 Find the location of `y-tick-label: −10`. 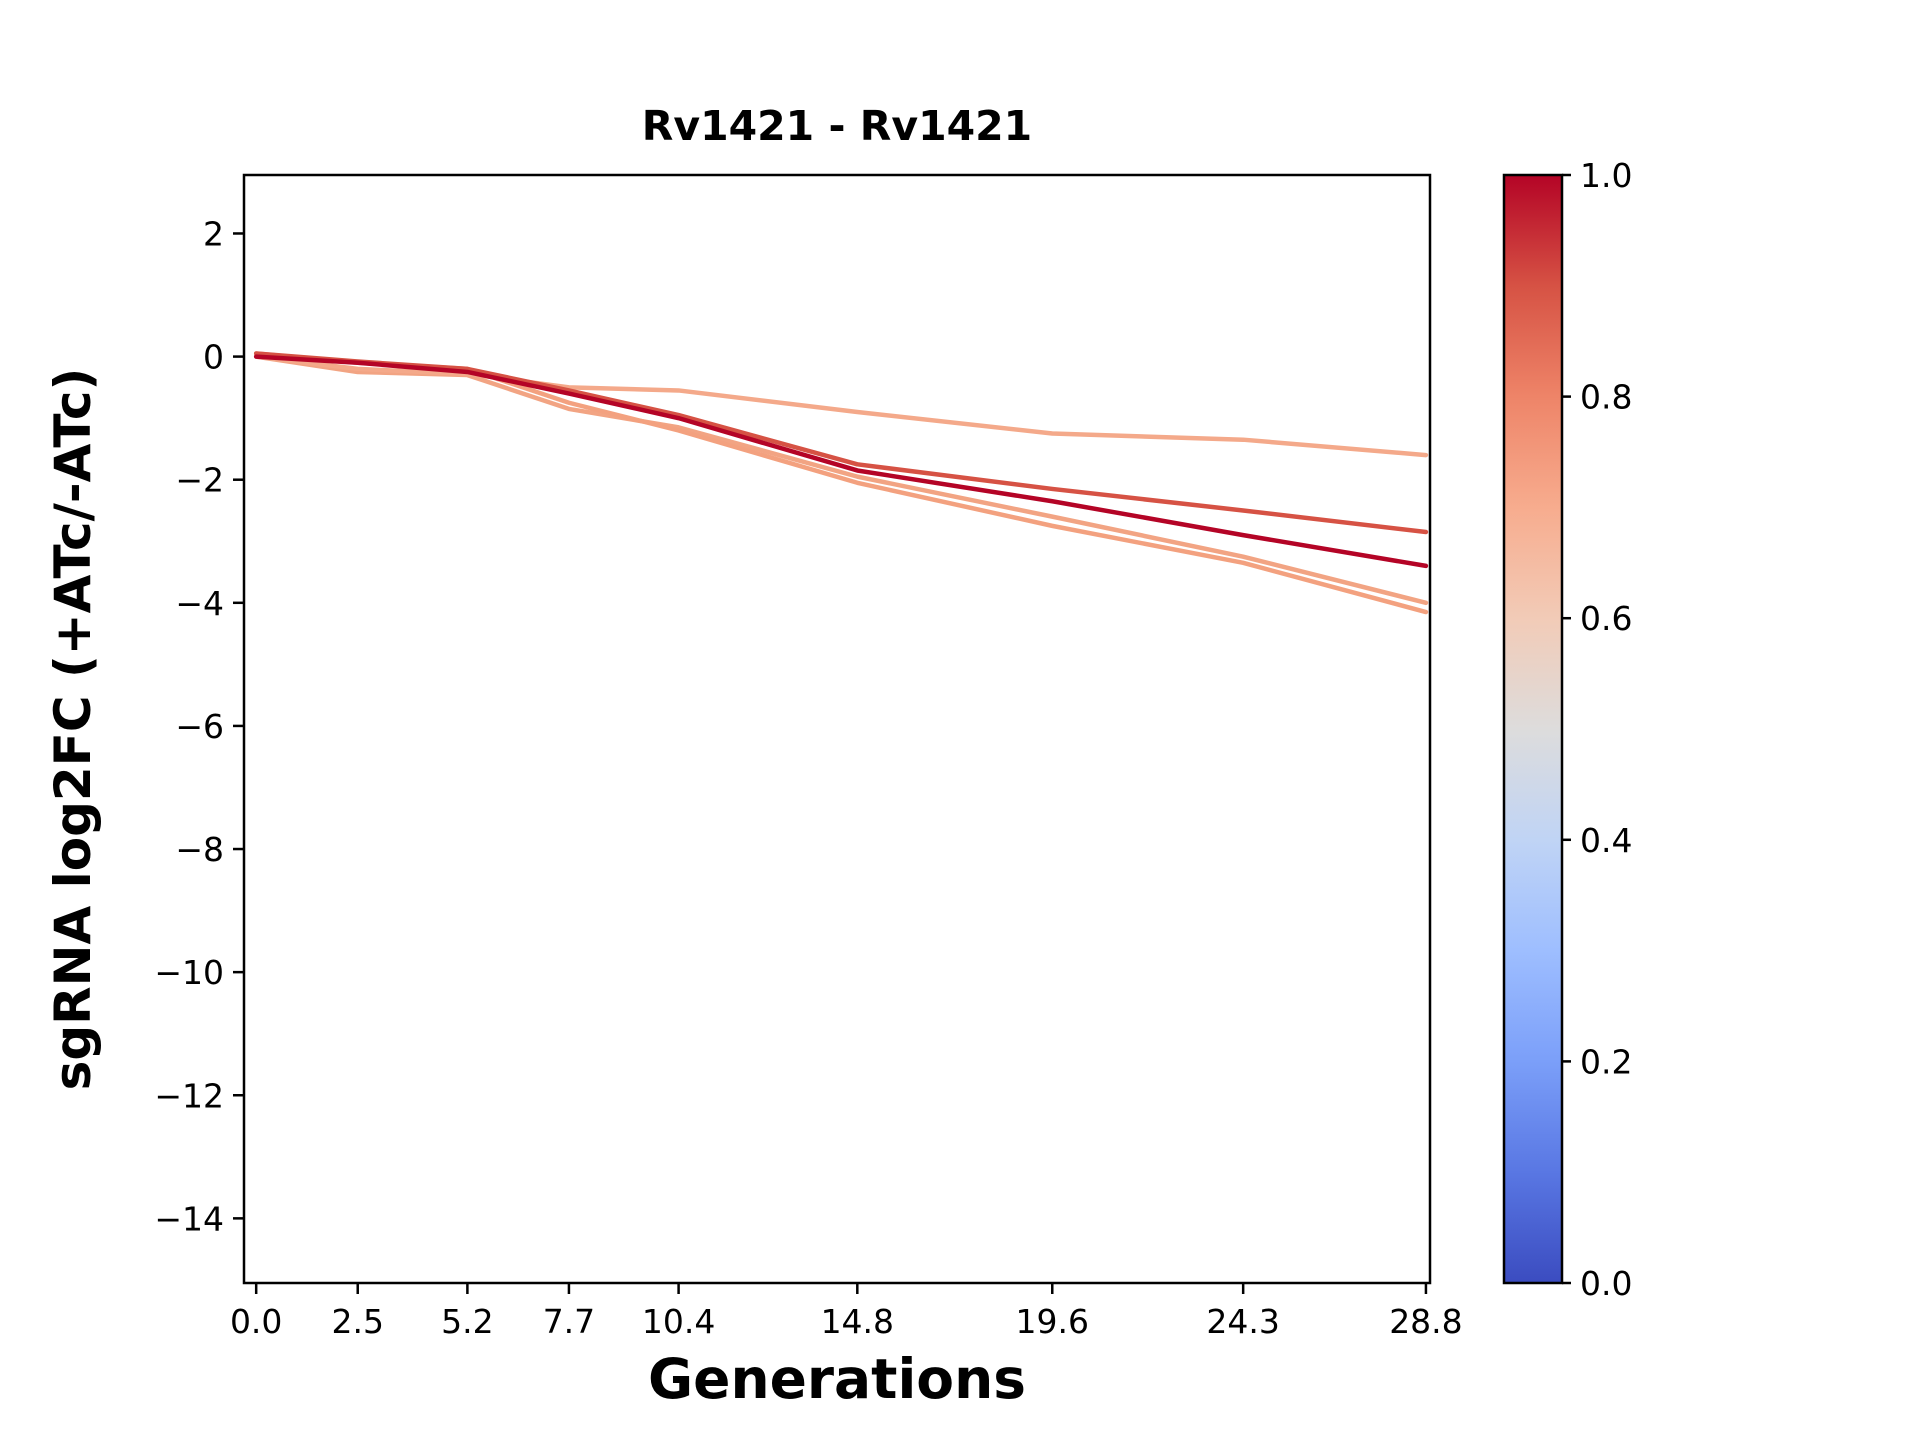

y-tick-label: −10 is located at coordinates (189, 972).